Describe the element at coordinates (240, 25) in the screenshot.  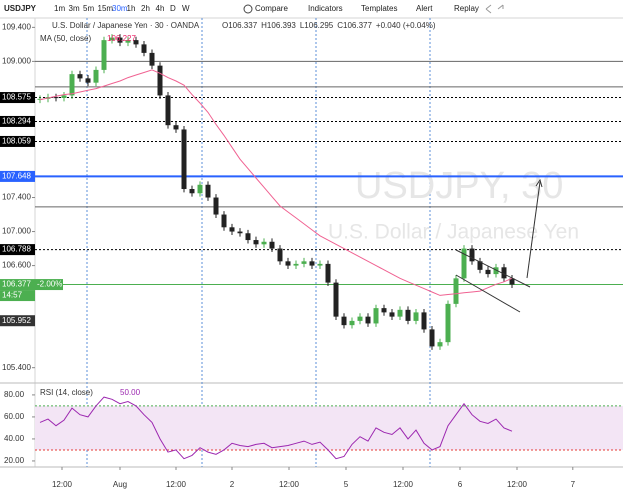
I see `ohlc-value: O106.337` at that location.